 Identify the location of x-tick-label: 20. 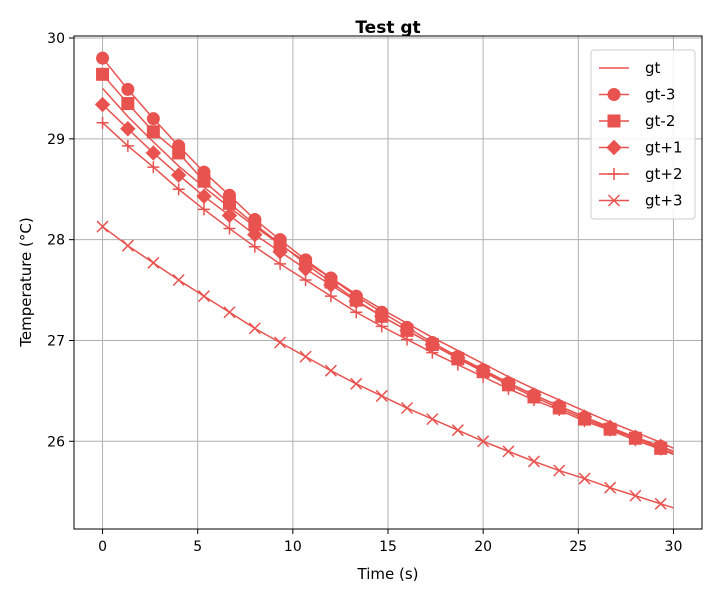
(483, 547).